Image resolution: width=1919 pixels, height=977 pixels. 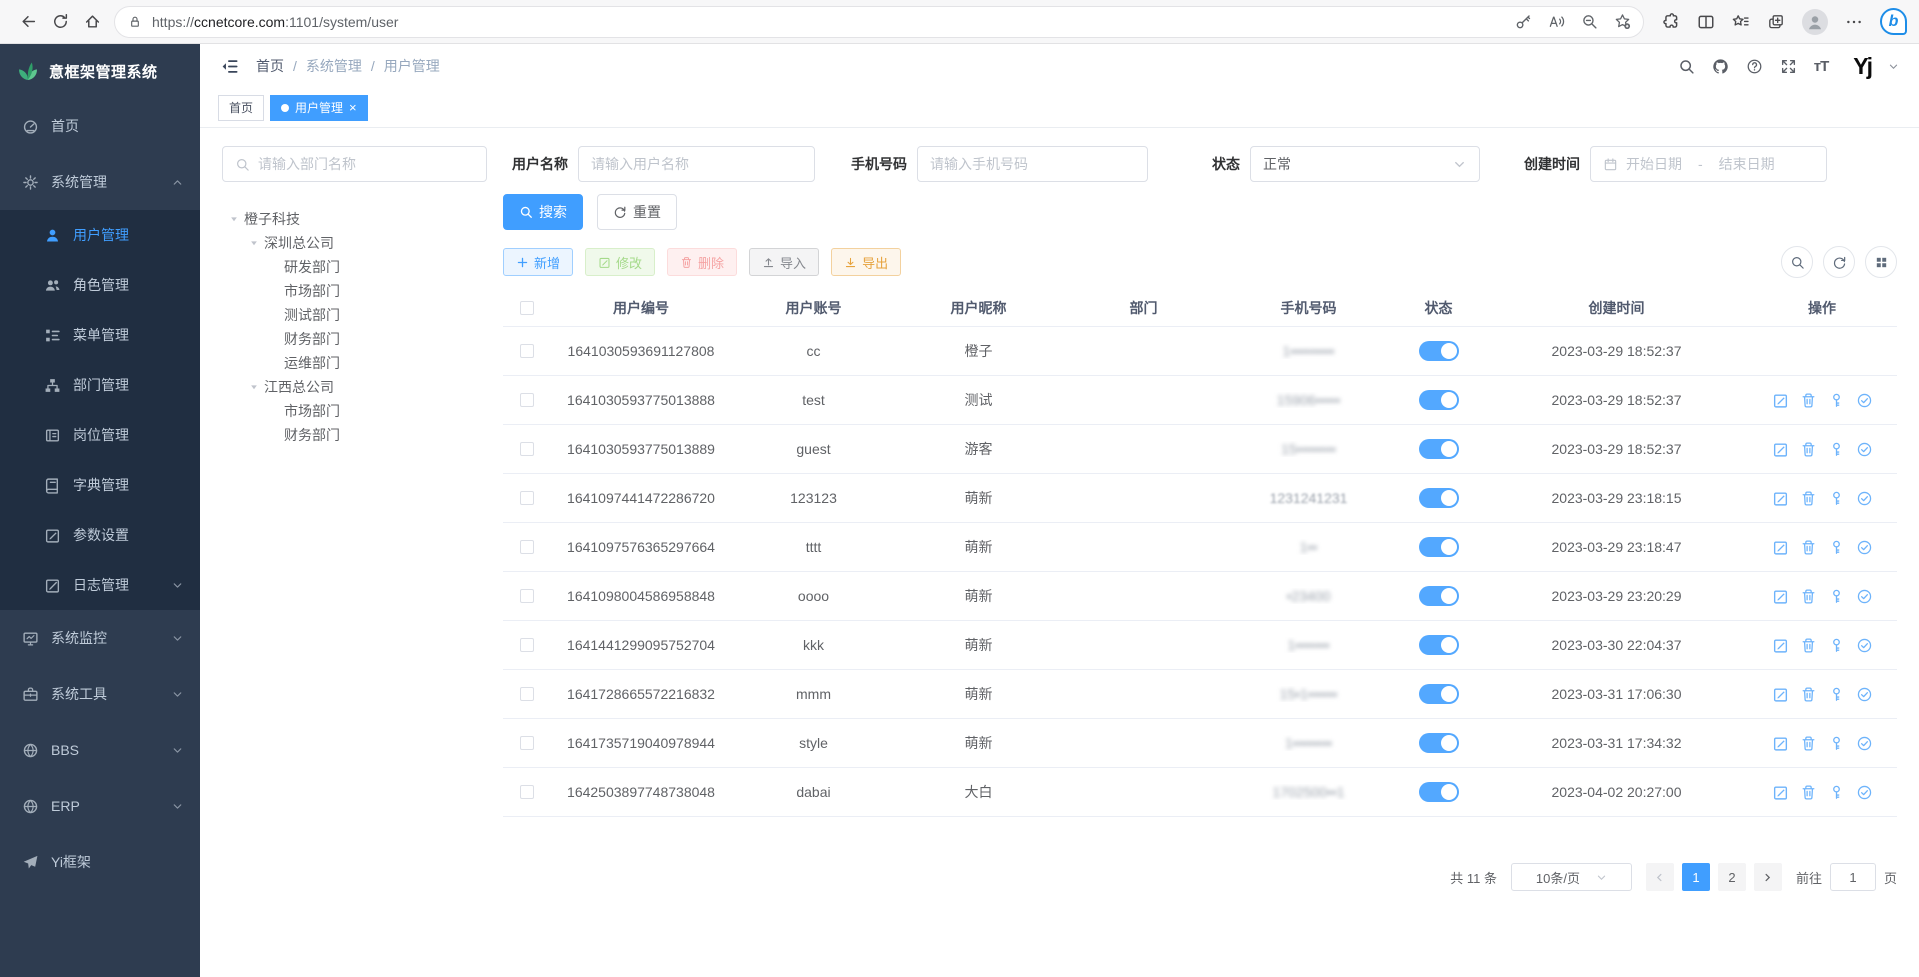 What do you see at coordinates (1556, 21) in the screenshot?
I see `read-aloud-icon` at bounding box center [1556, 21].